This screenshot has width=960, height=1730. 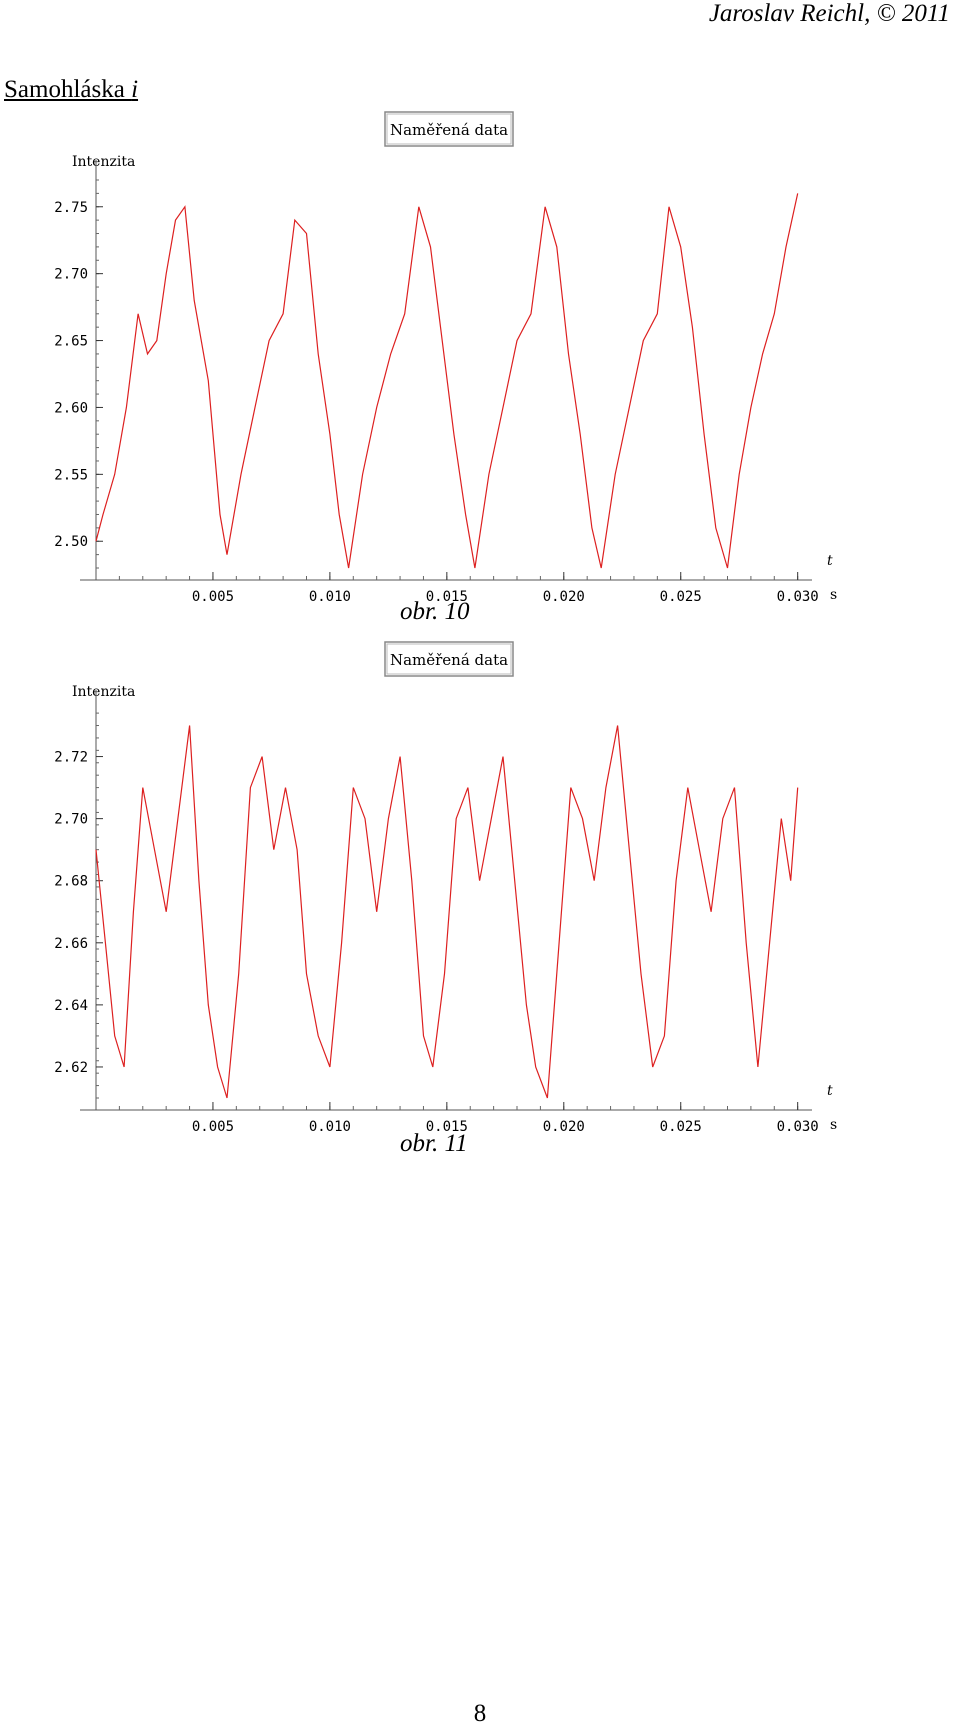 I want to click on caption-obr-11: obr. 11, so click(x=434, y=1143).